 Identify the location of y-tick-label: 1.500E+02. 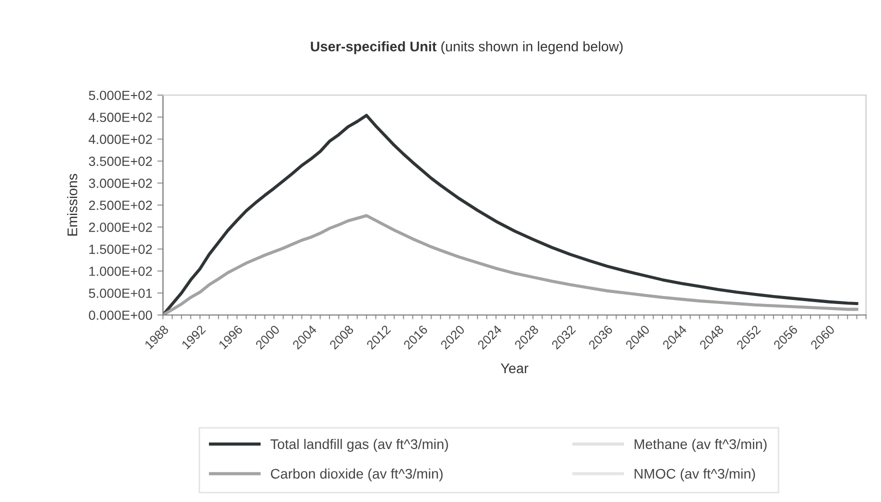
(120, 249).